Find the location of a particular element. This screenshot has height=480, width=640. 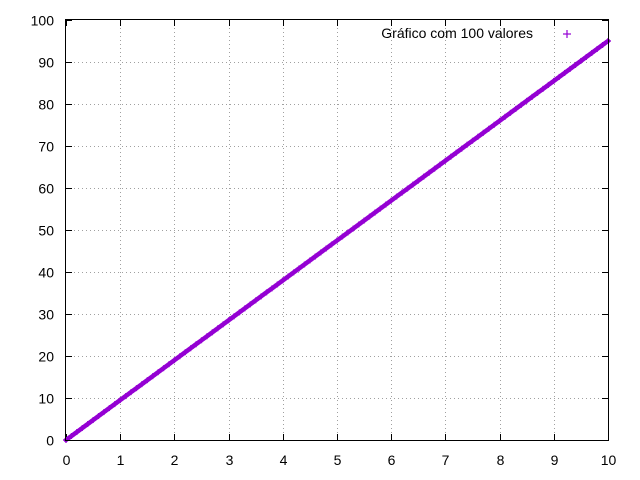

y-tick-label: 60 is located at coordinates (46, 189).